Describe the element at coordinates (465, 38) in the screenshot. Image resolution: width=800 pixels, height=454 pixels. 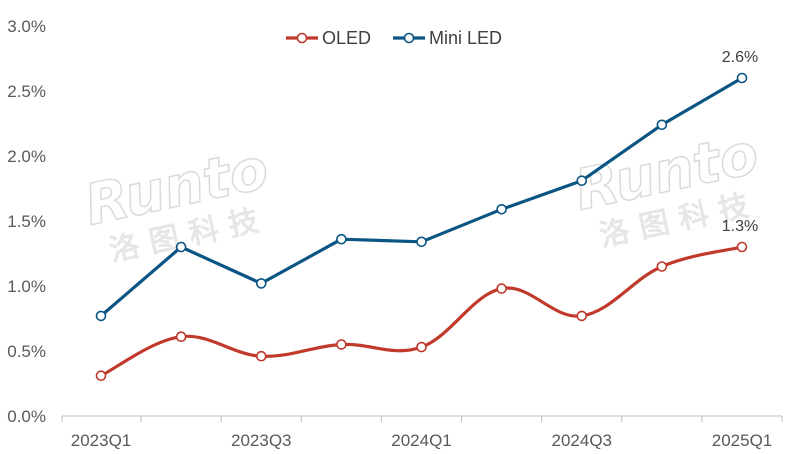
I see `legend-label-mini-led: Mini LED` at that location.